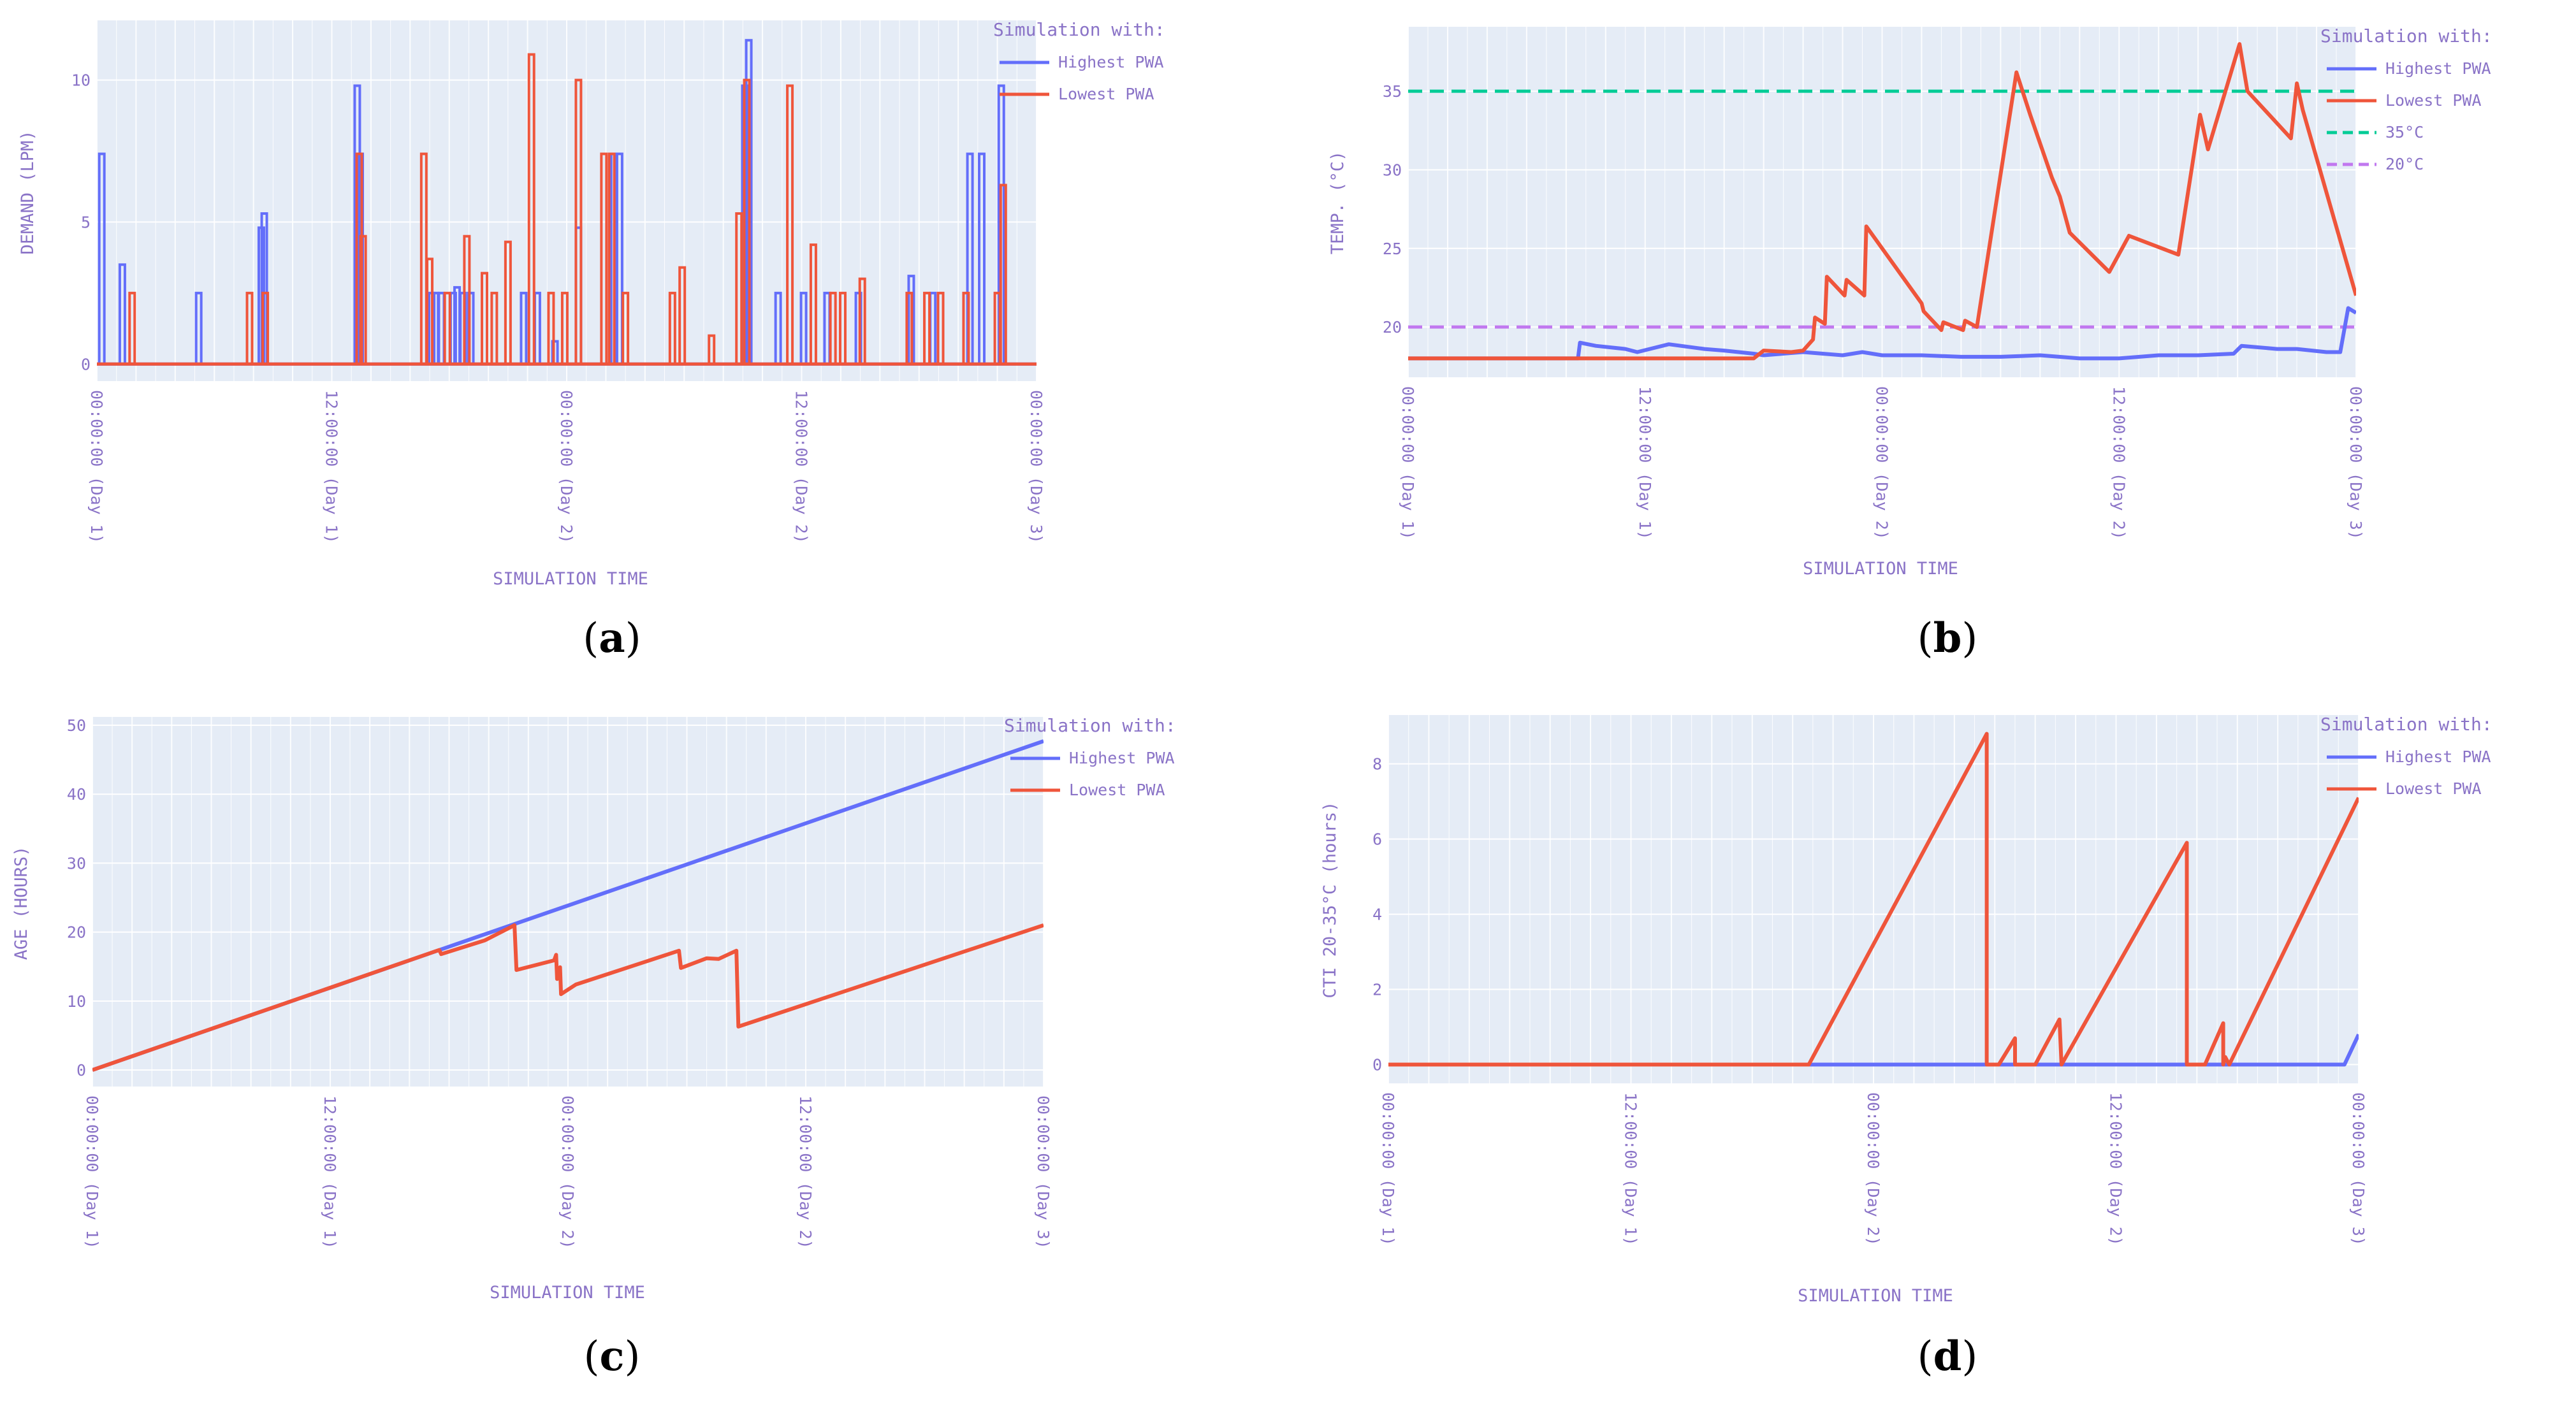  I want to click on panel-caption: (a), so click(612, 638).